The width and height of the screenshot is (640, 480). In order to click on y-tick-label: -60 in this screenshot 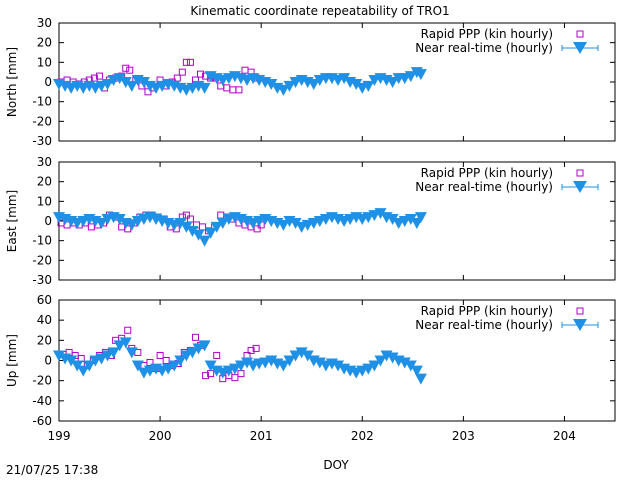, I will do `click(42, 421)`.